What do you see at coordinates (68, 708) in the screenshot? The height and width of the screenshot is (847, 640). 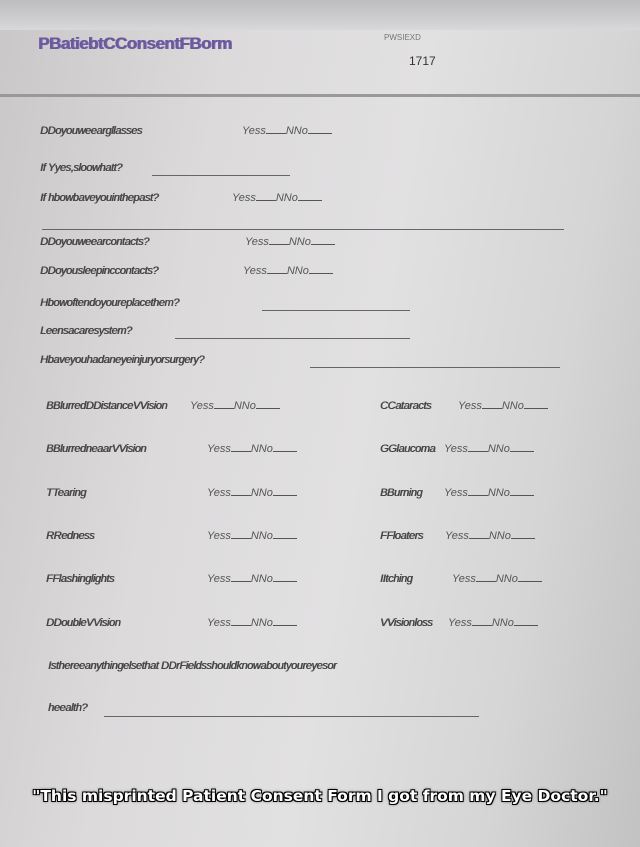 I see `final-question-line2: heealth?` at bounding box center [68, 708].